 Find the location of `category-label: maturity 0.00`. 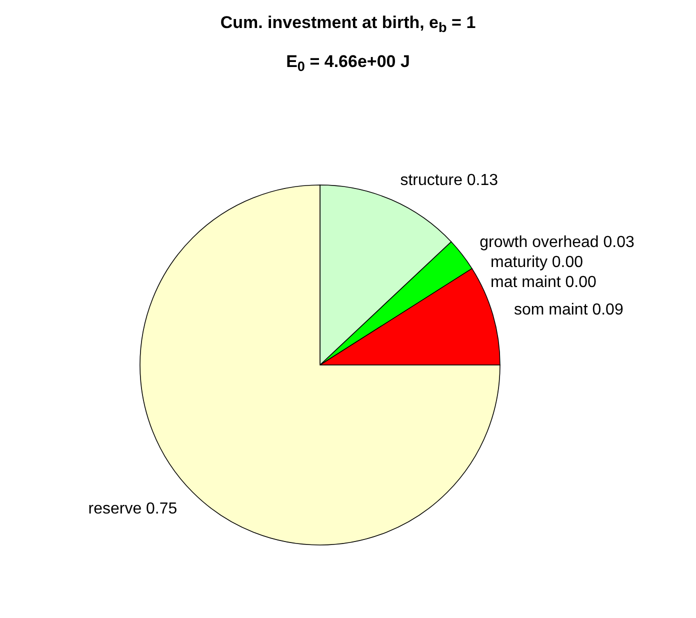

category-label: maturity 0.00 is located at coordinates (537, 262).